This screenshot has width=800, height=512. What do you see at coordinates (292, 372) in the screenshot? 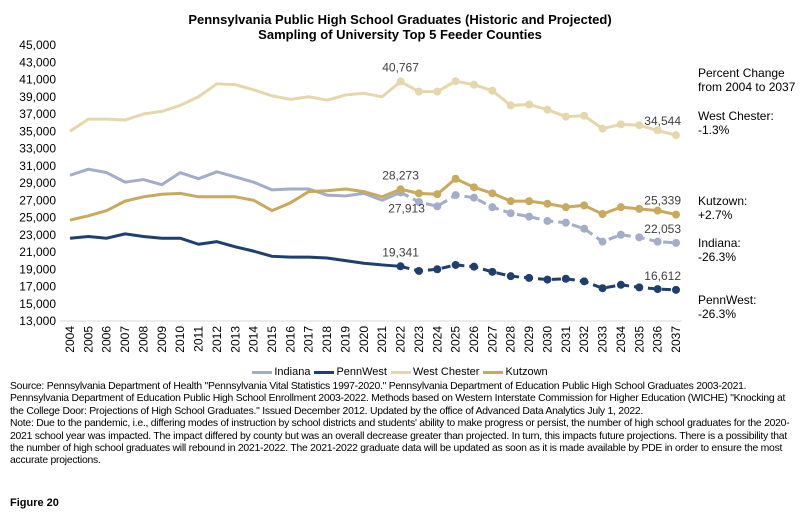
I see `legend-label: Indiana` at bounding box center [292, 372].